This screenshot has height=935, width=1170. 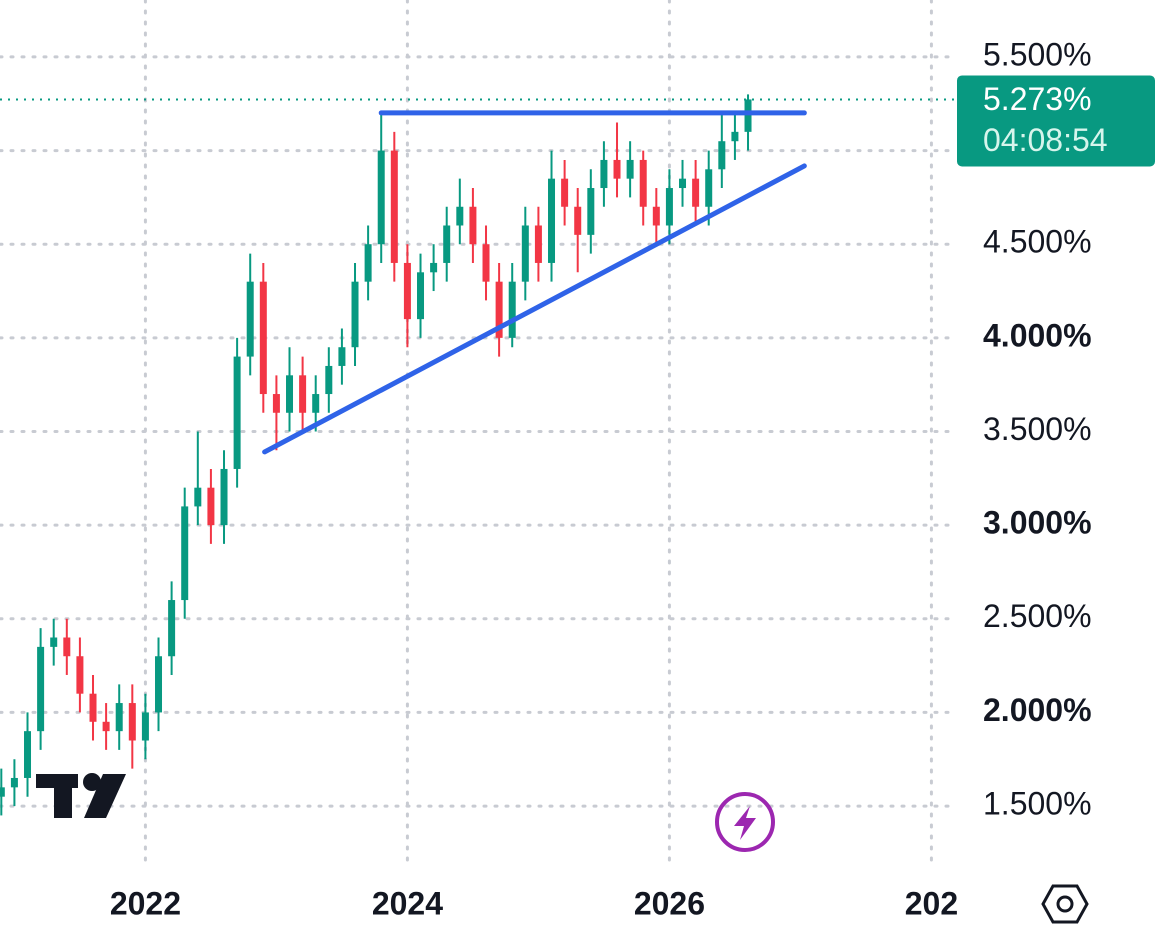 I want to click on y-tick-label: 2.000%, so click(x=1037, y=710).